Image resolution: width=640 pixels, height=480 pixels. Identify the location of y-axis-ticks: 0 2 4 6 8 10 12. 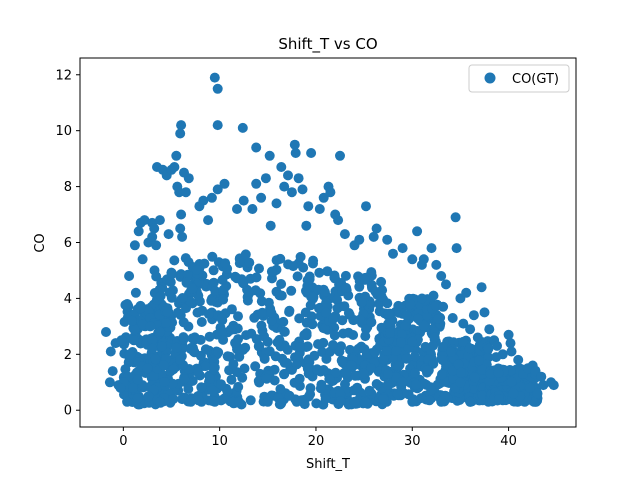
(67, 243).